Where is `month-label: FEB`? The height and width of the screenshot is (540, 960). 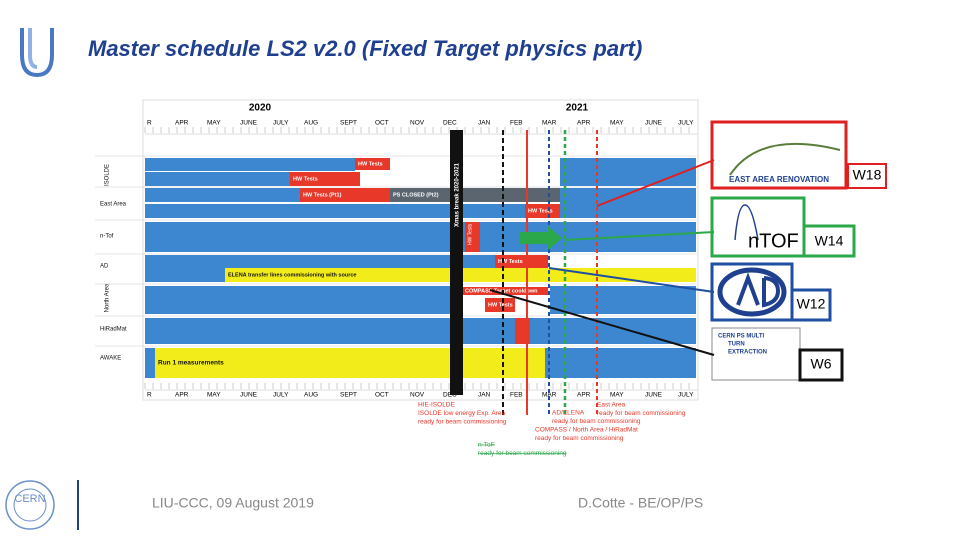
month-label: FEB is located at coordinates (516, 123).